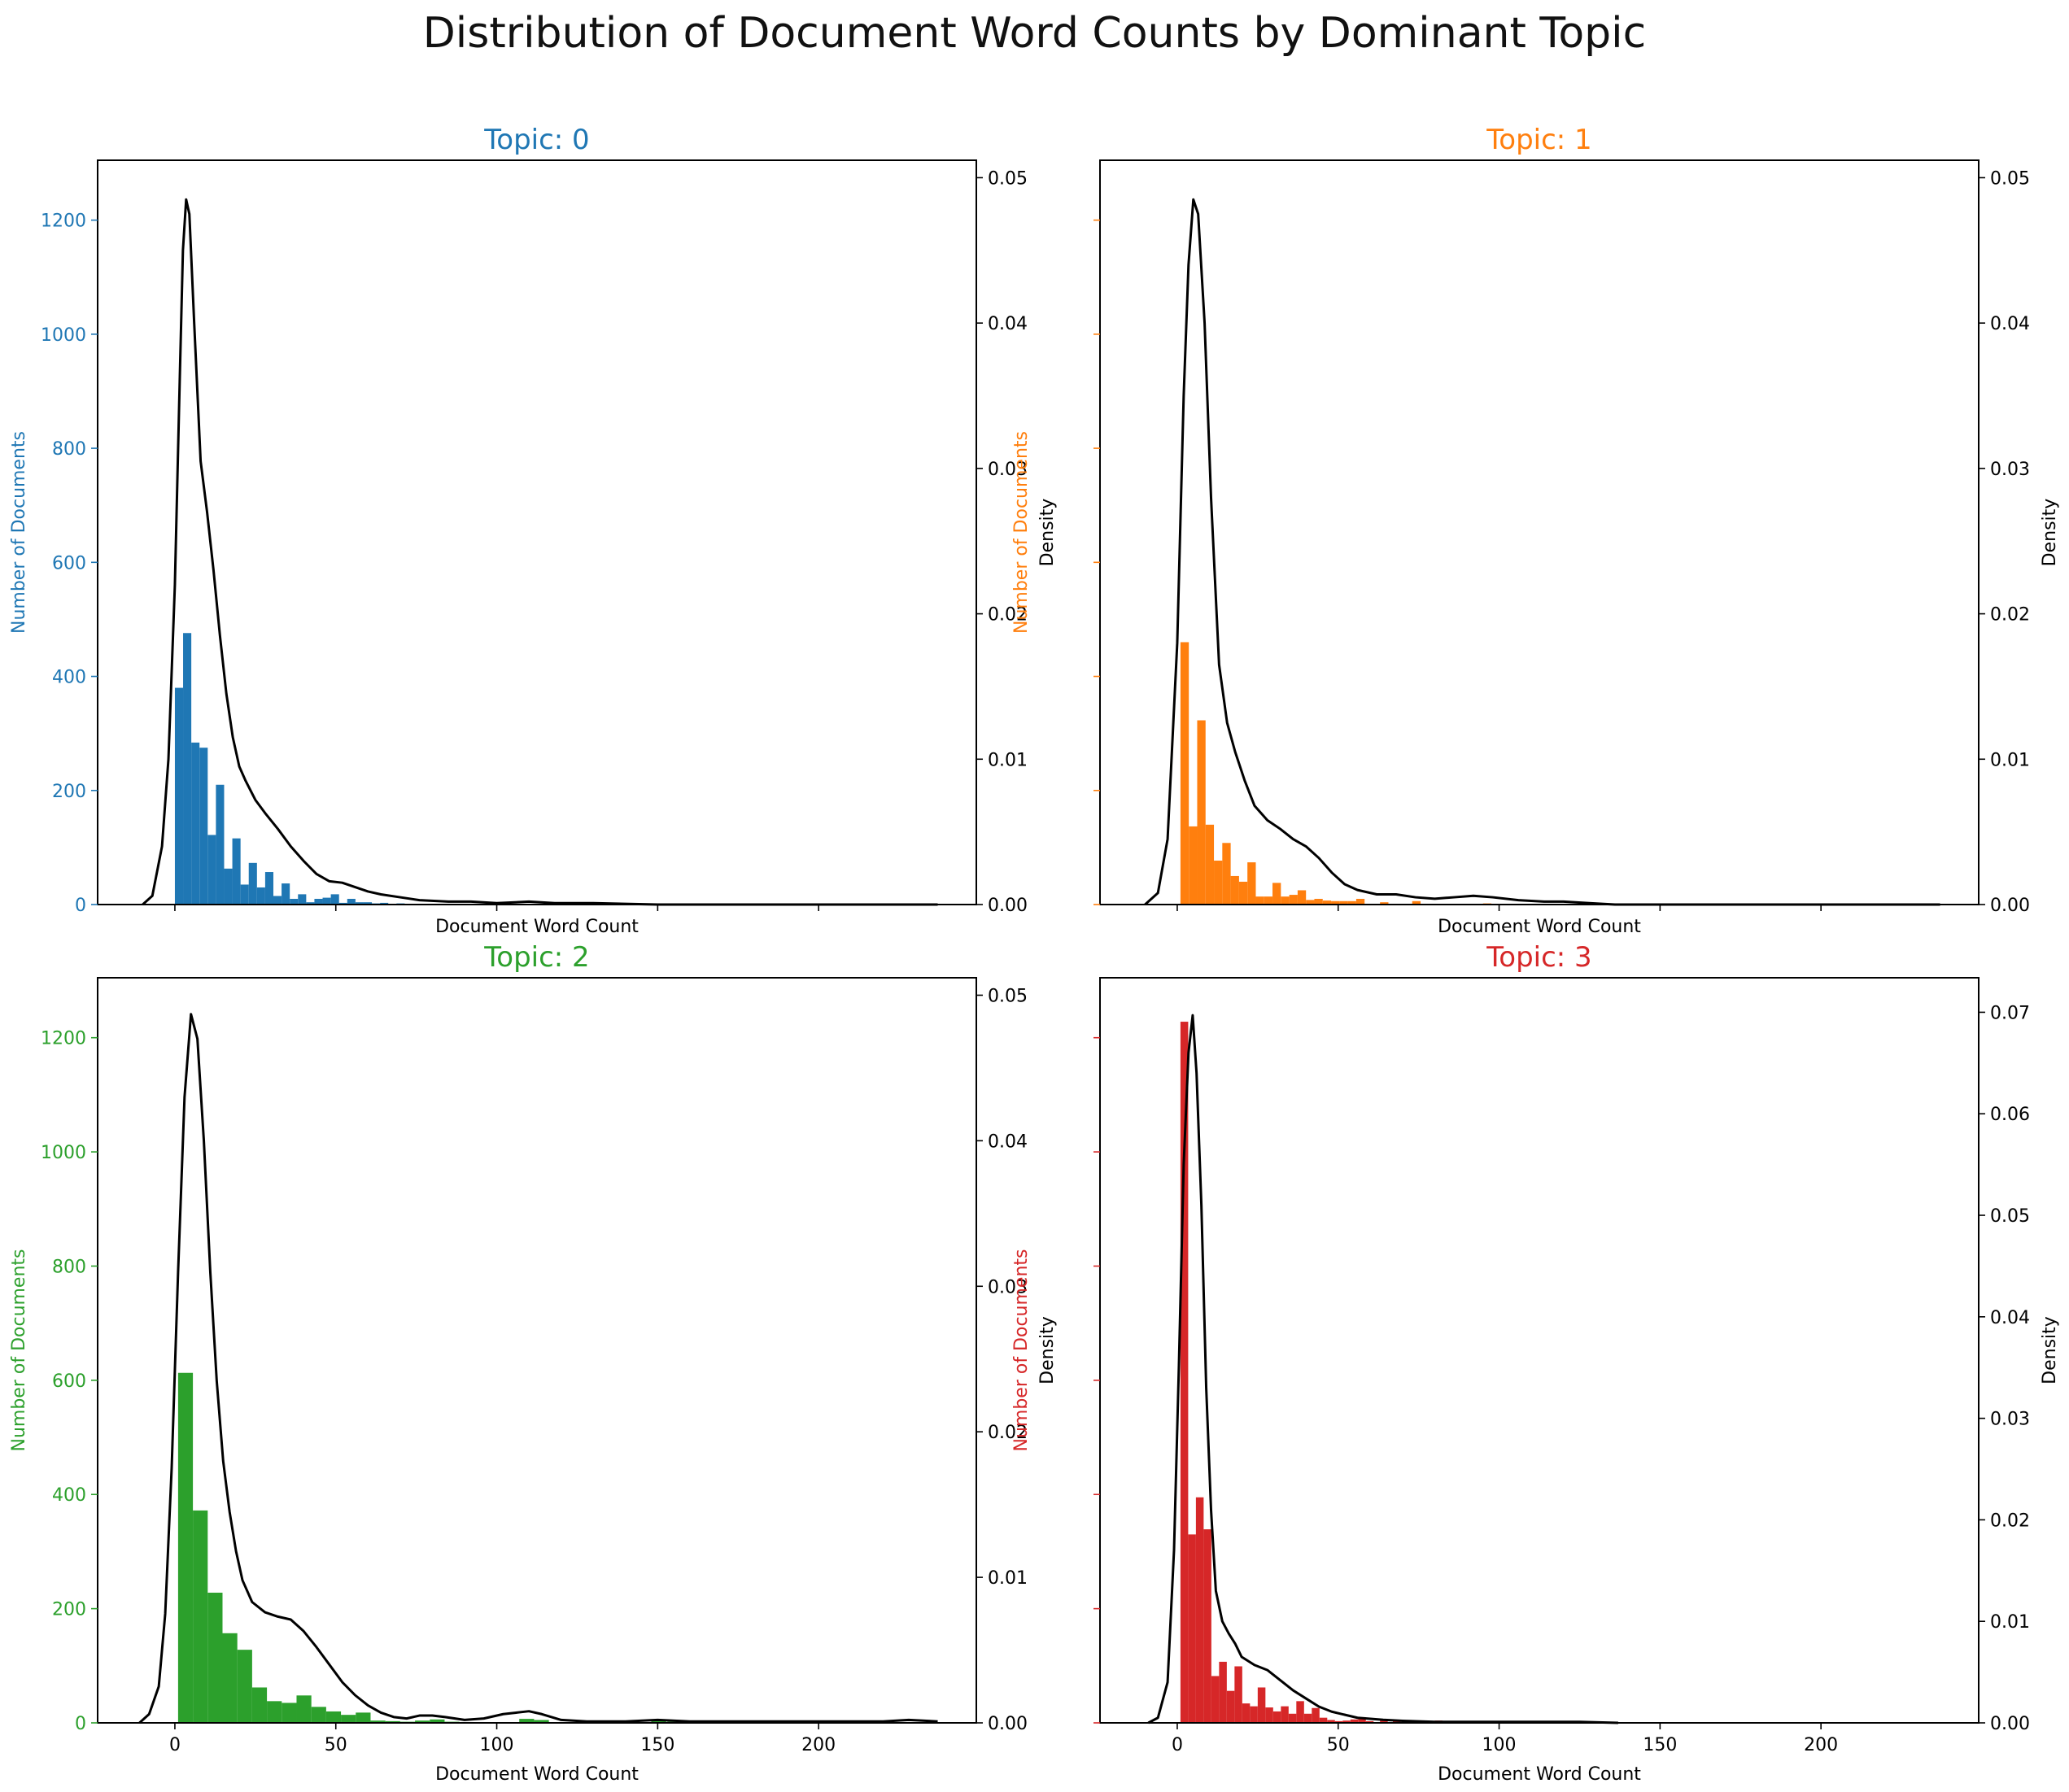  I want to click on topic-3-density-tick-label: 0.04, so click(2010, 1318).